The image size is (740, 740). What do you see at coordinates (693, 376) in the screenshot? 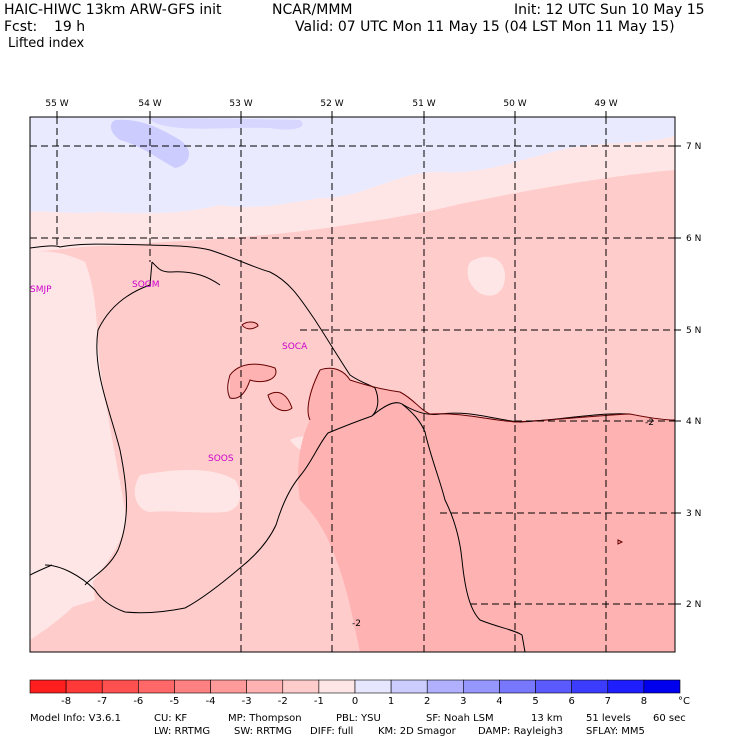
I see `latitude-labels: 7 N 6 N 5 N 4 N 3 N 2 N` at bounding box center [693, 376].